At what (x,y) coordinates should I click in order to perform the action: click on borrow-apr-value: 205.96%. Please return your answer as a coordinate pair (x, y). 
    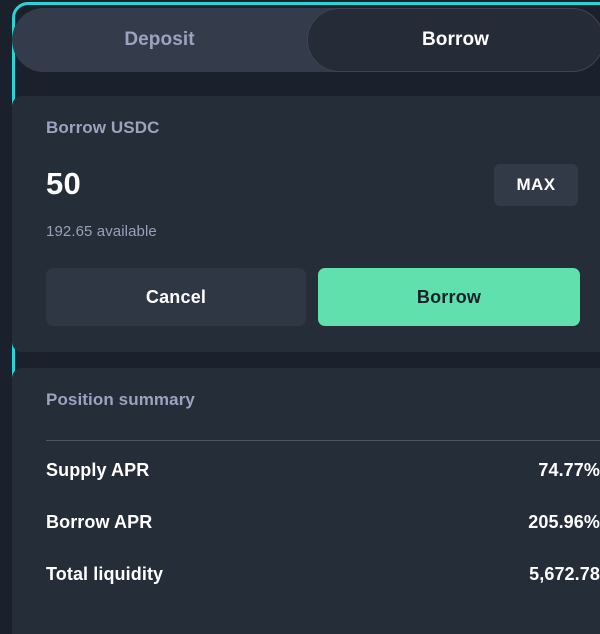
    Looking at the image, I should click on (564, 522).